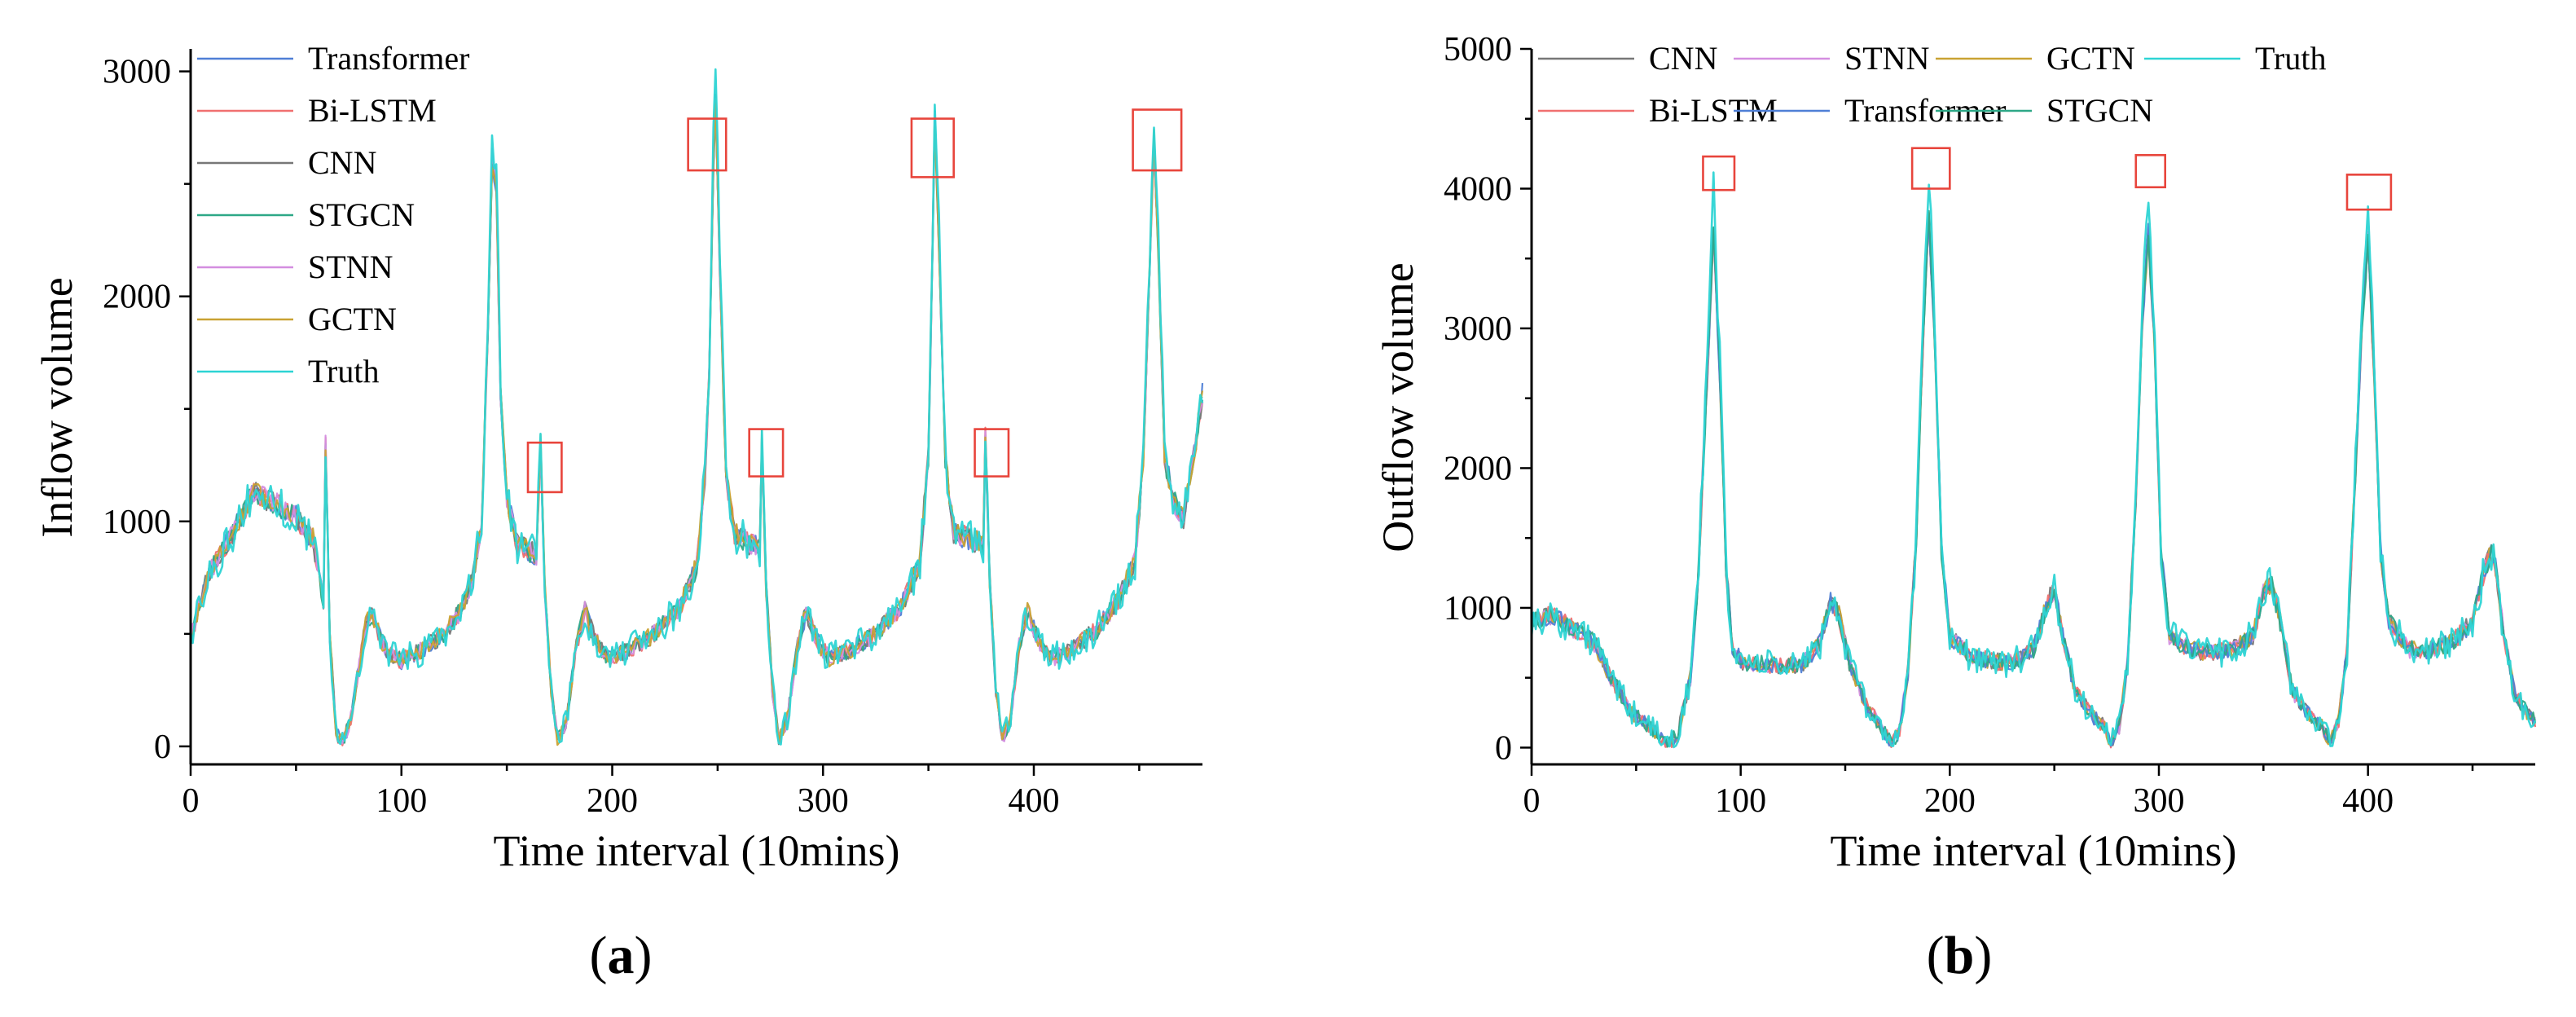 The image size is (2576, 1017). I want to click on panel-b-x-tick-label: 400, so click(2368, 801).